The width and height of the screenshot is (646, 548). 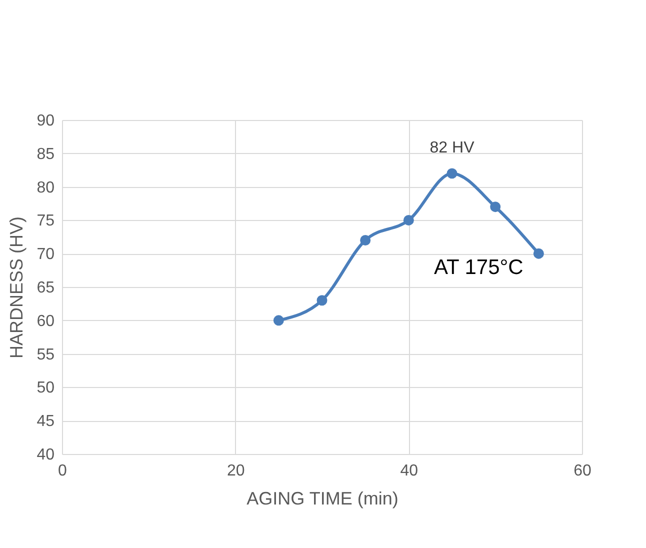 What do you see at coordinates (45, 355) in the screenshot?
I see `y-tick-label: 55` at bounding box center [45, 355].